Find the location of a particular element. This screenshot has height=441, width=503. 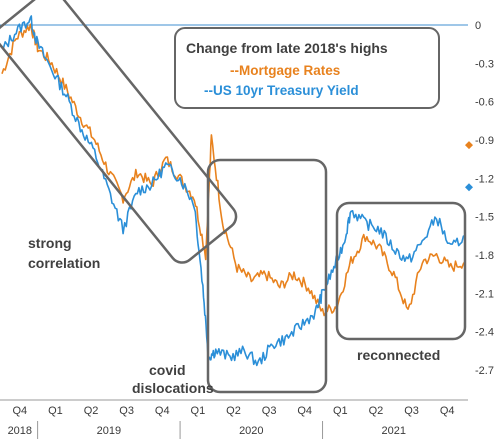

y-tick-label: -1.5 is located at coordinates (484, 218).